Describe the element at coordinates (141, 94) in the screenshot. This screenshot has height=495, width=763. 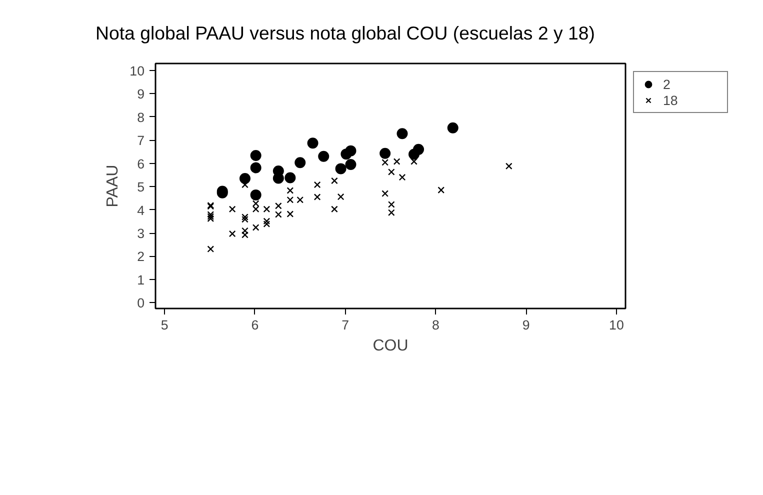
I see `y-tick-label: 9` at that location.